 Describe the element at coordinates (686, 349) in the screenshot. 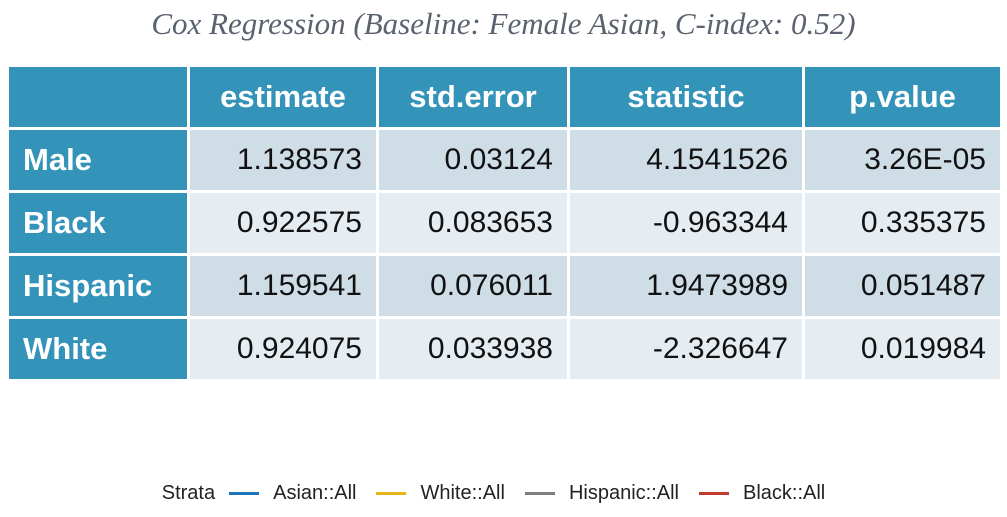

I see `table-cell: -2.326647` at that location.